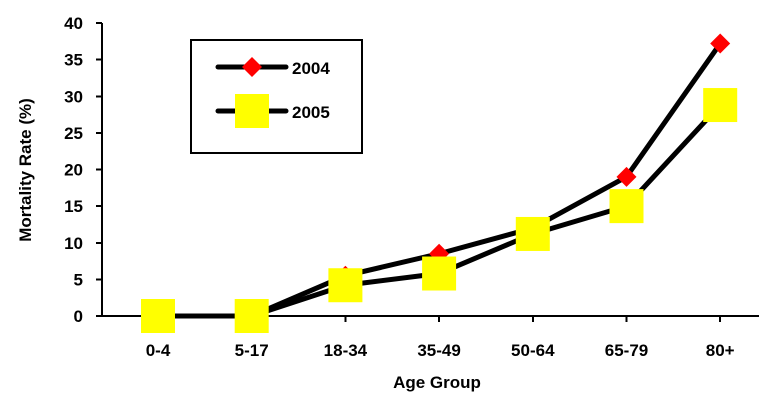 The width and height of the screenshot is (759, 393). Describe the element at coordinates (252, 67) in the screenshot. I see `legend-2004-marker` at that location.